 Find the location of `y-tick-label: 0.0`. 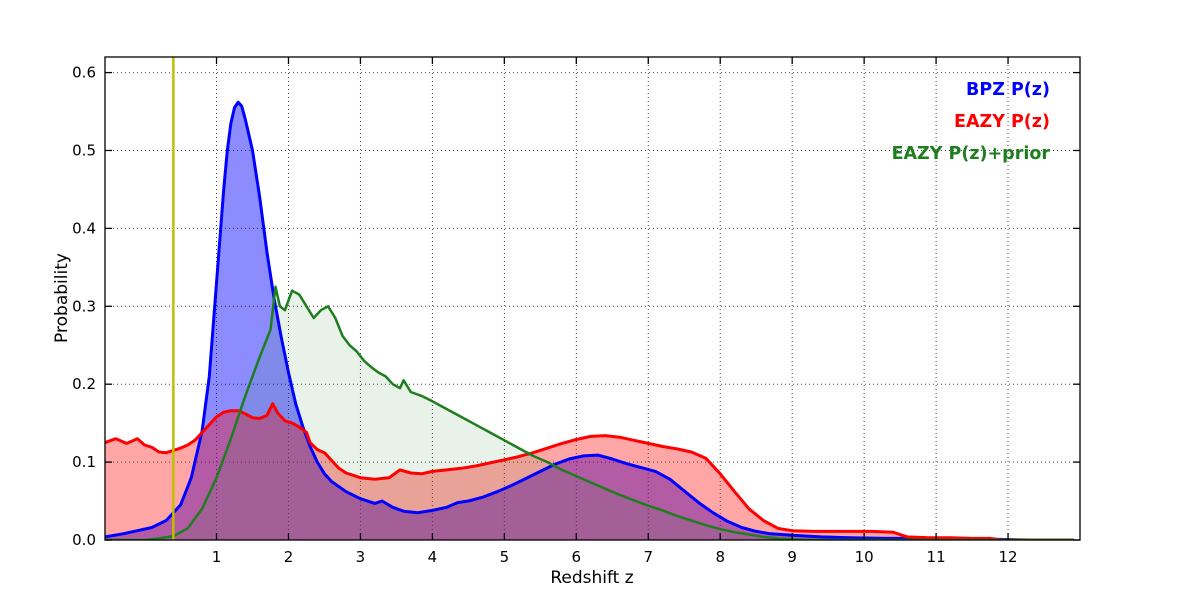

y-tick-label: 0.0 is located at coordinates (84, 540).